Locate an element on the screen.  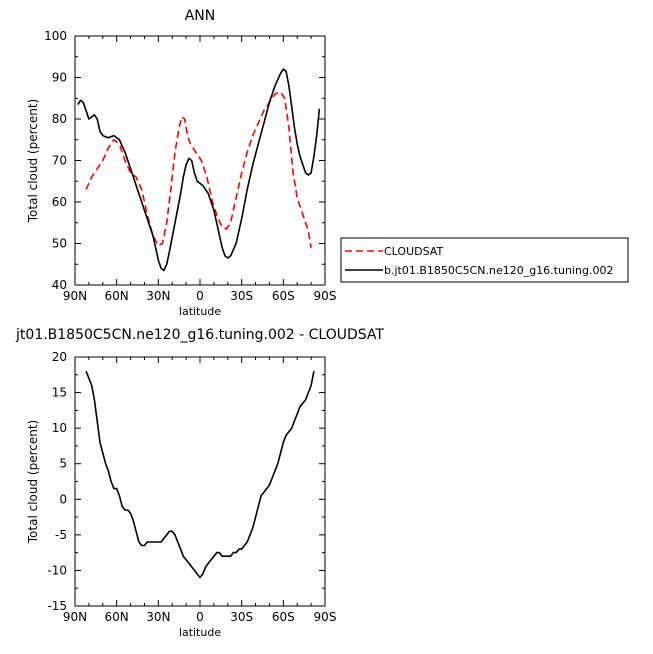
y-tick-label: 60 is located at coordinates (59, 202).